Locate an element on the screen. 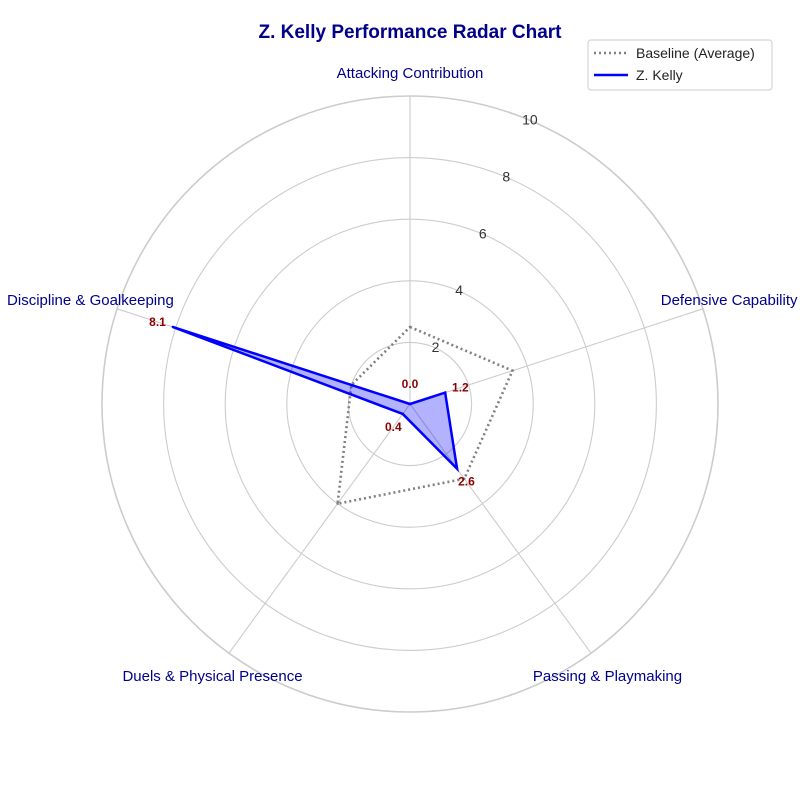 The height and width of the screenshot is (800, 800). radar-series is located at coordinates (343, 415).